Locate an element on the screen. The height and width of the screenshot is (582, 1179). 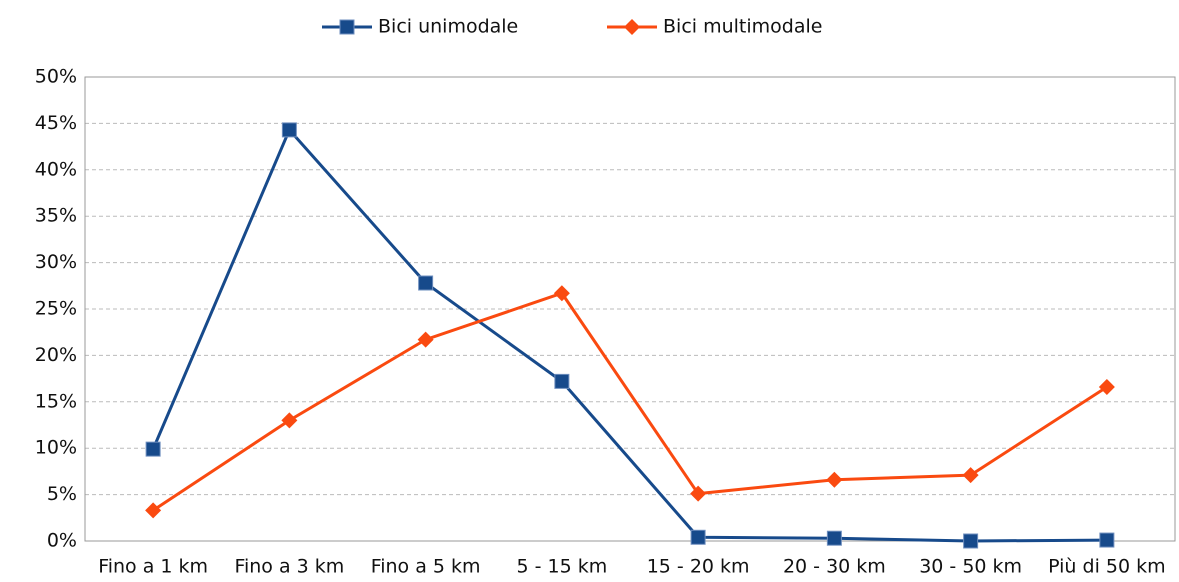
y-tick-label: 40% is located at coordinates (56, 169).